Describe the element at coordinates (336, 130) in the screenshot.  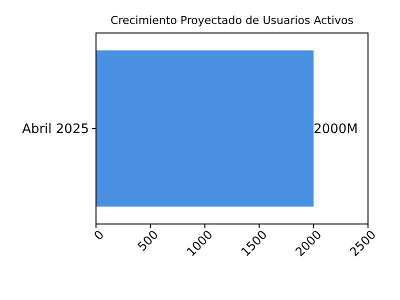
I see `data-label: 2000M` at that location.